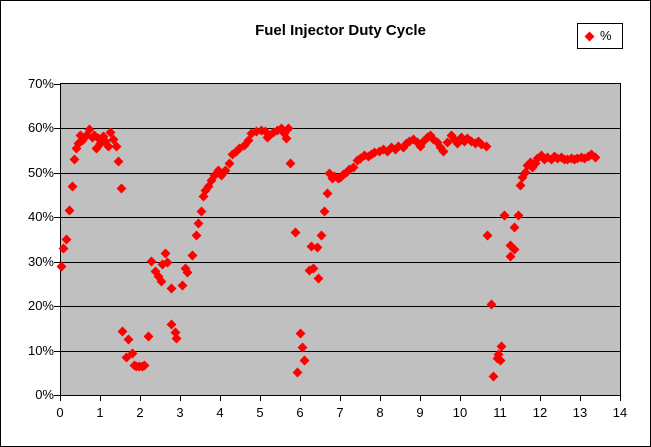 This screenshot has width=651, height=447. I want to click on y-tick-label: 50%, so click(40, 172).